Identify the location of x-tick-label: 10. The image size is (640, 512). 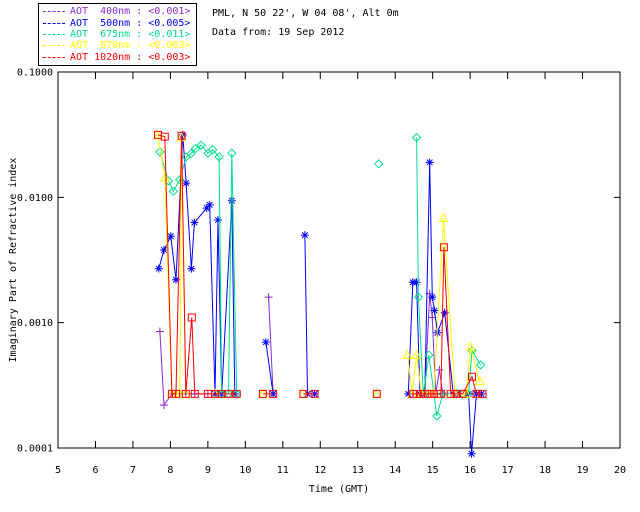
(245, 470).